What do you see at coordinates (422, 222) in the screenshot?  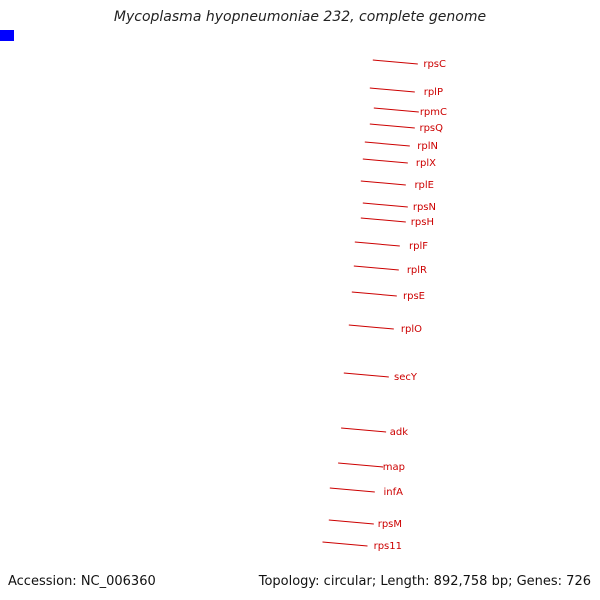 I see `gene-label: rpsH` at bounding box center [422, 222].